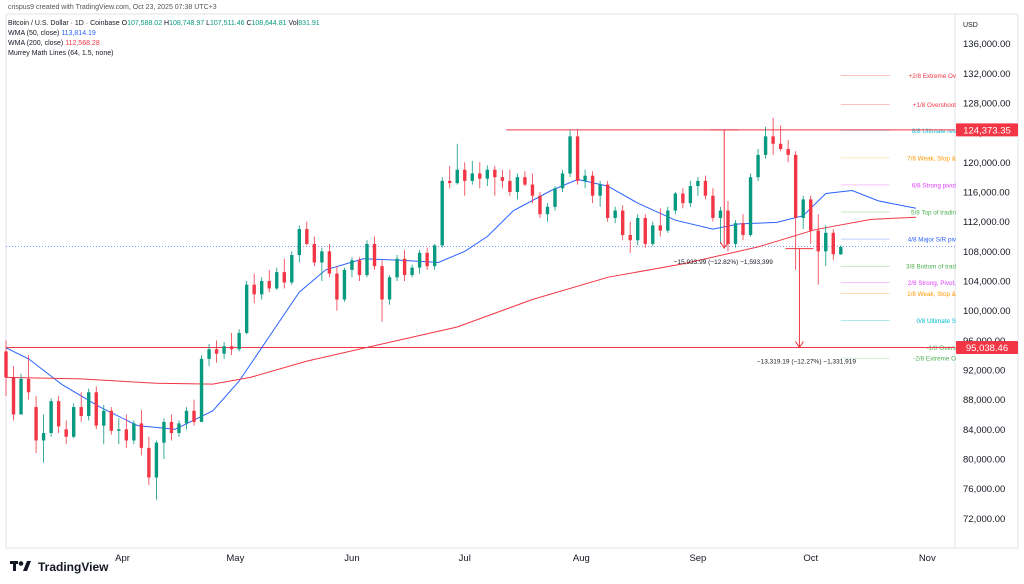 The image size is (1024, 584). Describe the element at coordinates (73, 567) in the screenshot. I see `tradingview-logo-text: TradingView` at that location.